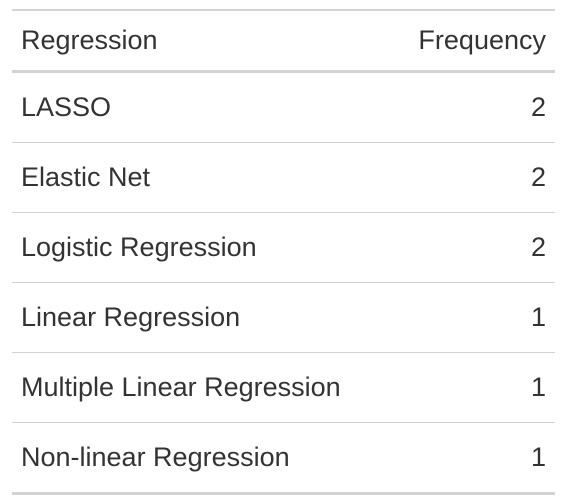  I want to click on table-row: Linear Regression 1, so click(283, 317).